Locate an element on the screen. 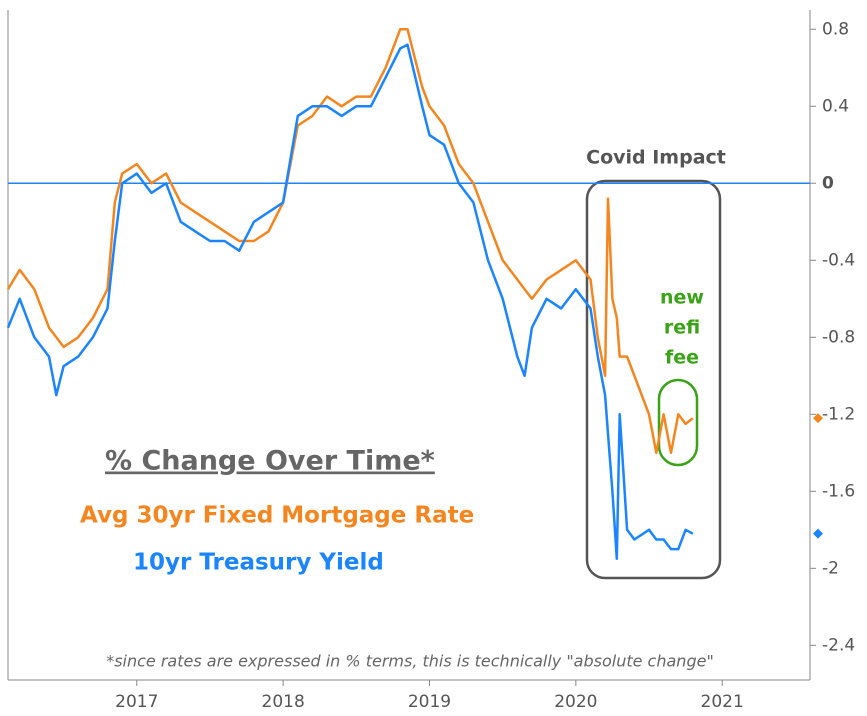 The image size is (867, 716). refi-annotation: new is located at coordinates (682, 298).